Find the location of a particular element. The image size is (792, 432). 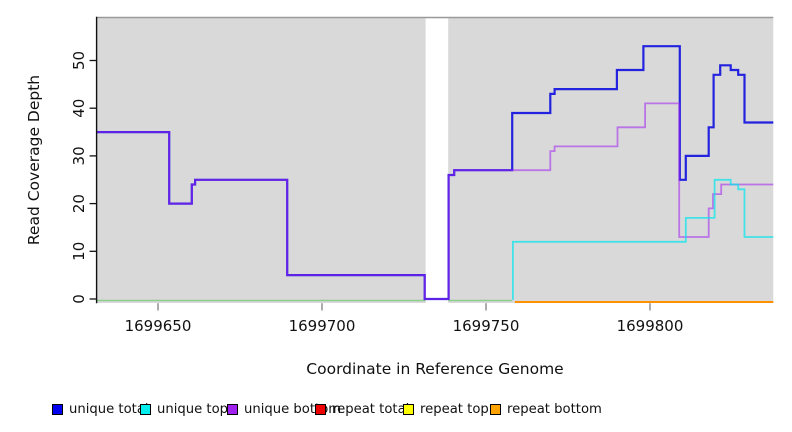

y-axis-tick-label: 0 is located at coordinates (79, 299).